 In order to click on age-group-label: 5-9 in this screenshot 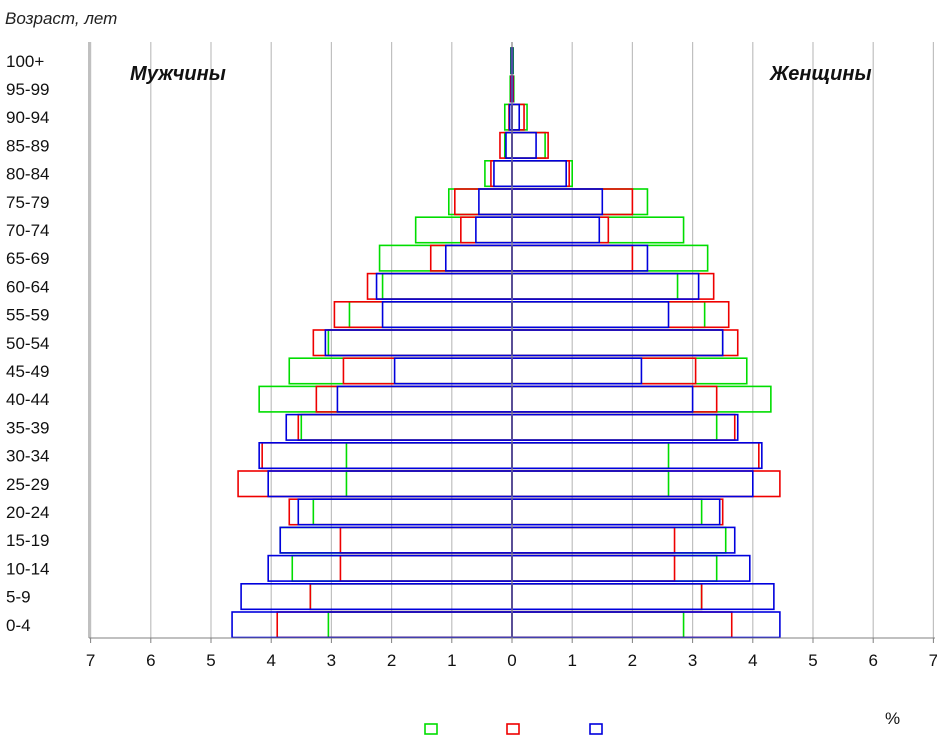, I will do `click(18, 597)`.